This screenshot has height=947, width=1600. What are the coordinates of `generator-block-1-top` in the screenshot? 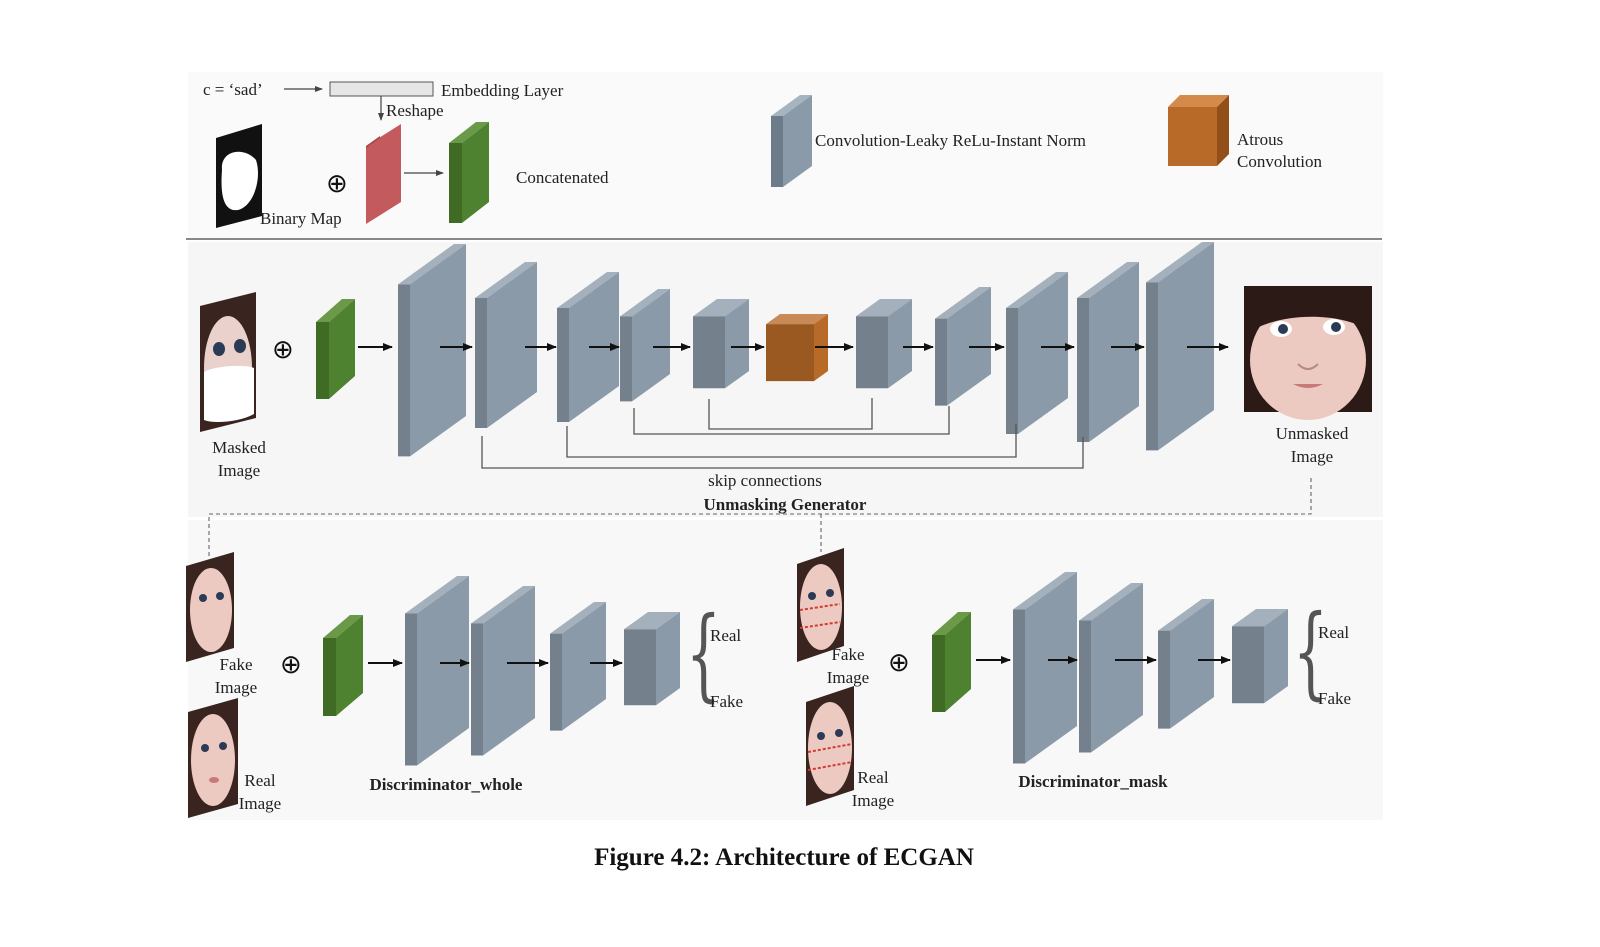 It's located at (432, 264).